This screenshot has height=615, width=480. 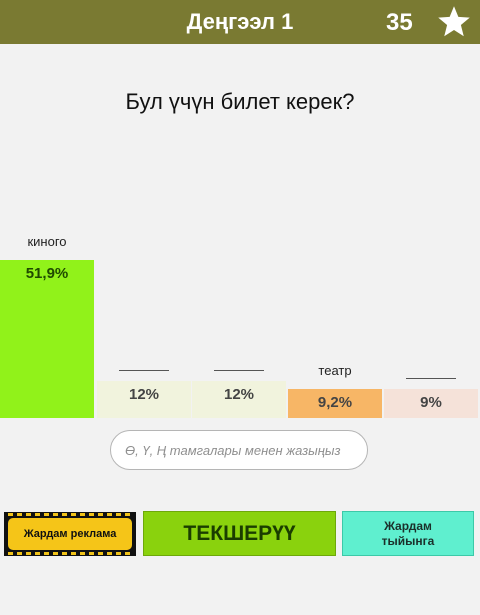 I want to click on ad-help-label: Жардам реклама, so click(x=70, y=534).